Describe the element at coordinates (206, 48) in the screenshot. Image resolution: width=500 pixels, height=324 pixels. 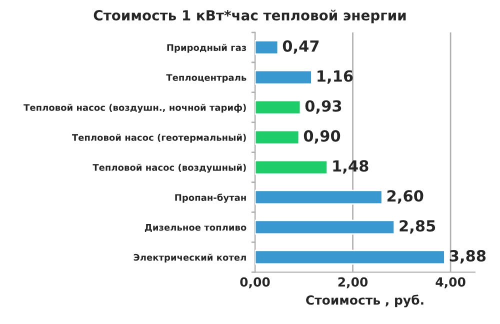
I see `y-tick-label: Природный газ` at that location.